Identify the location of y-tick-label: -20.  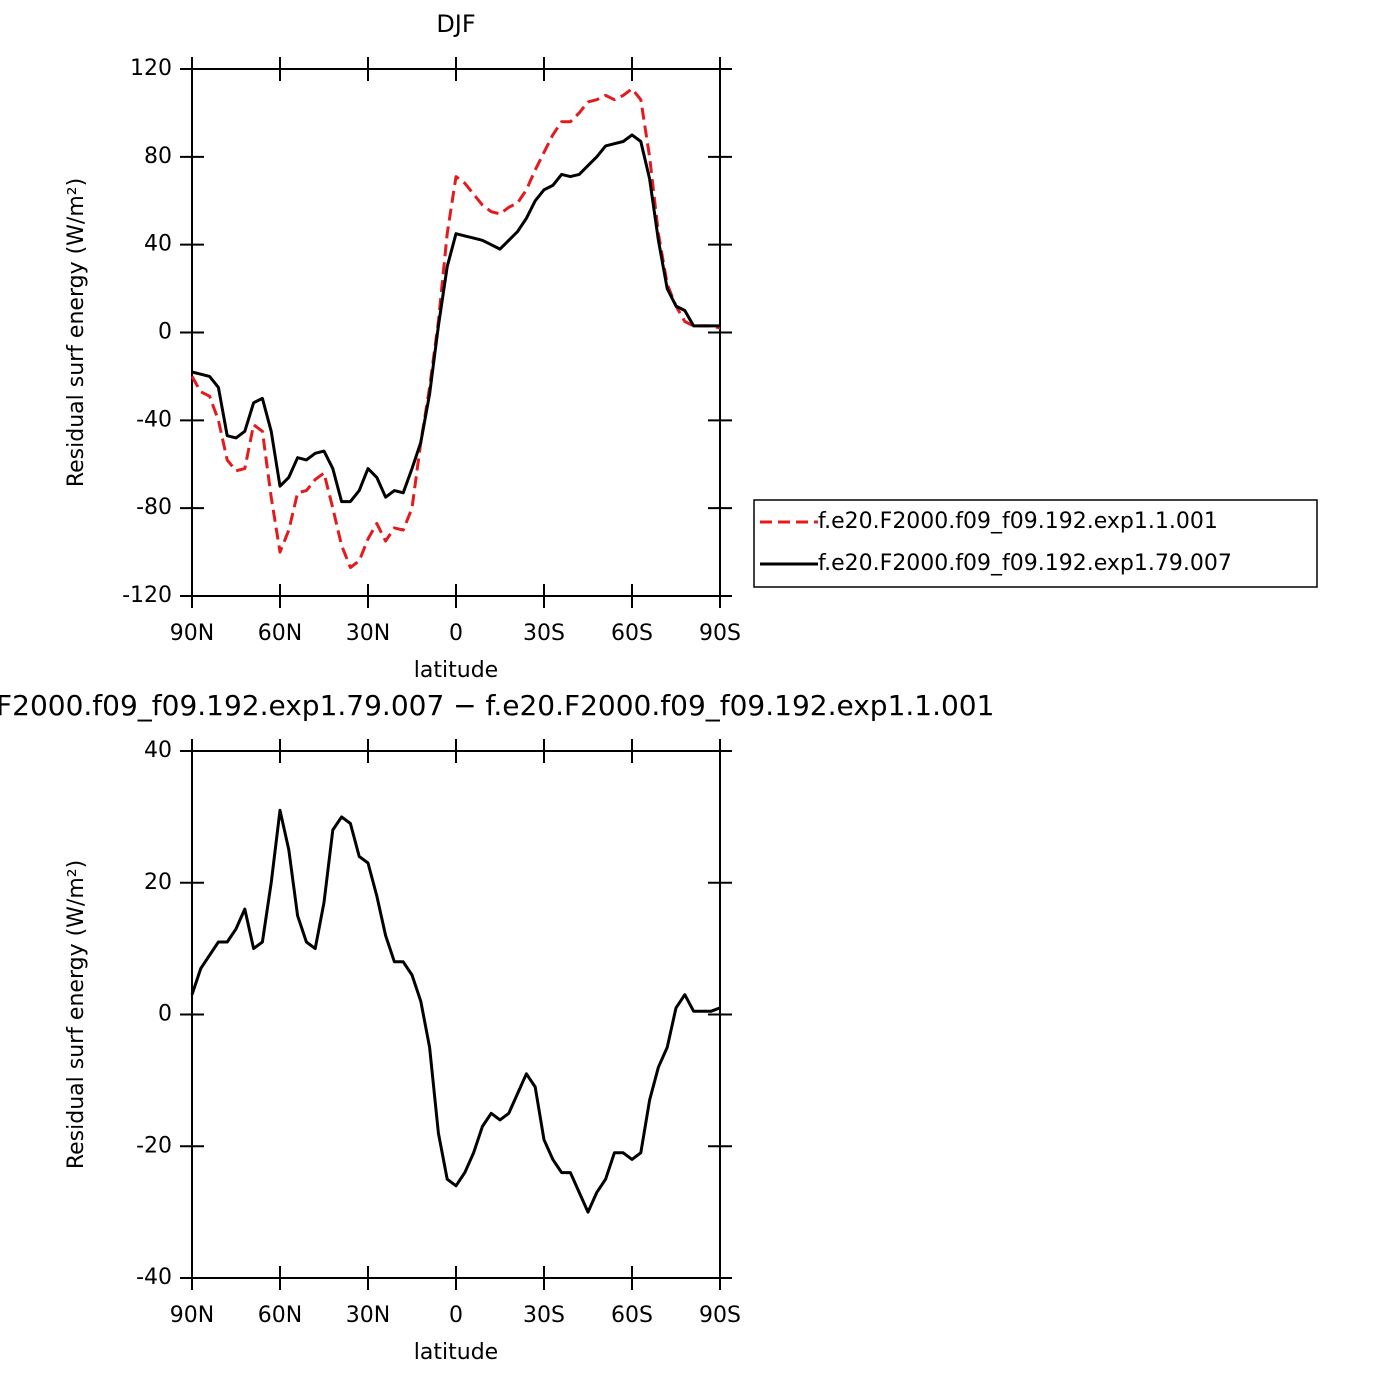
(154, 1145).